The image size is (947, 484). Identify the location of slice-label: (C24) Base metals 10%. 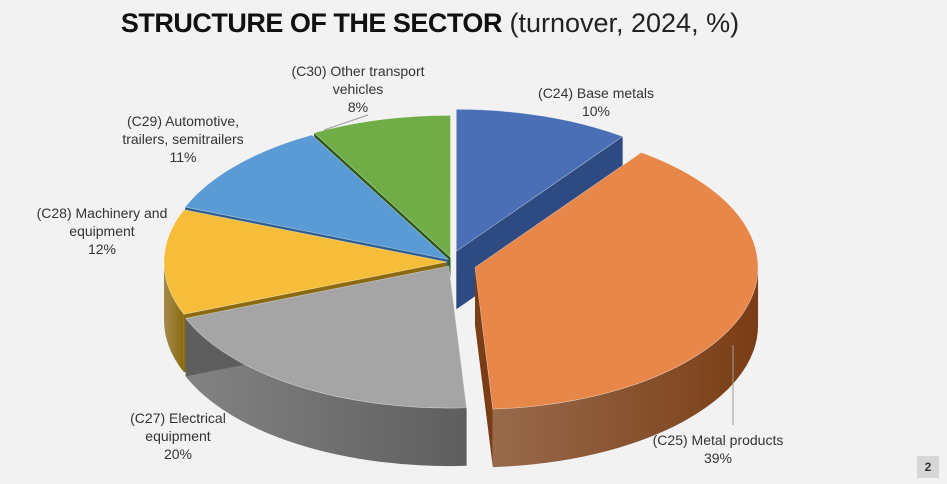
(596, 102).